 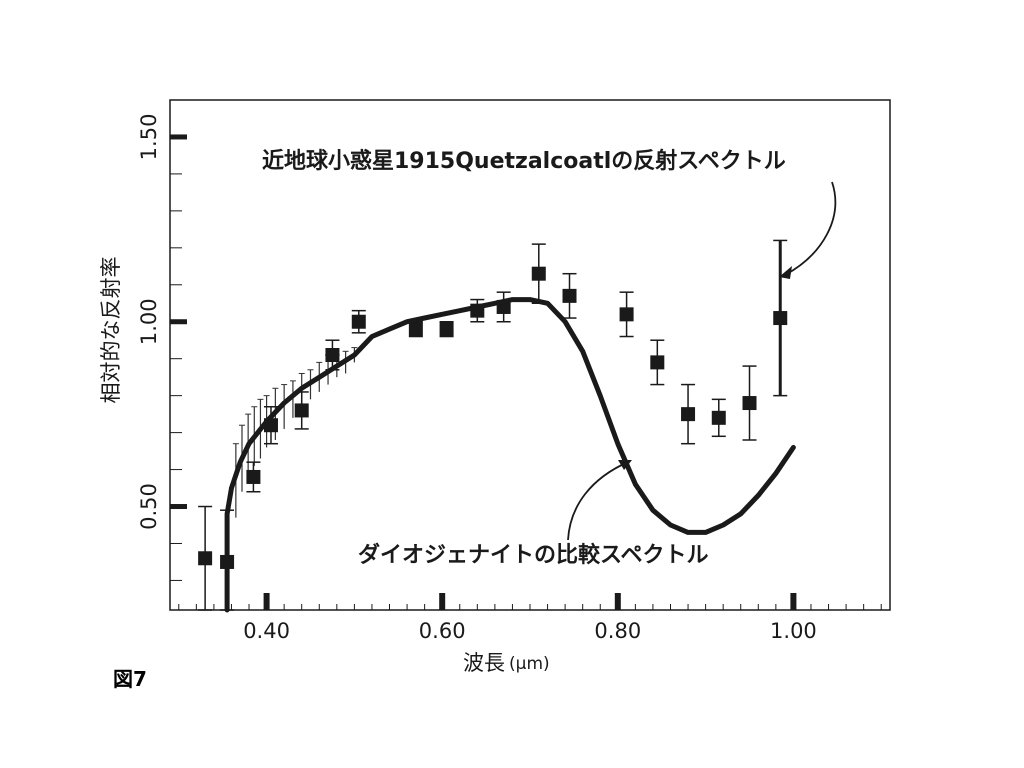 I want to click on y-tick-label: 1.00, so click(x=149, y=321).